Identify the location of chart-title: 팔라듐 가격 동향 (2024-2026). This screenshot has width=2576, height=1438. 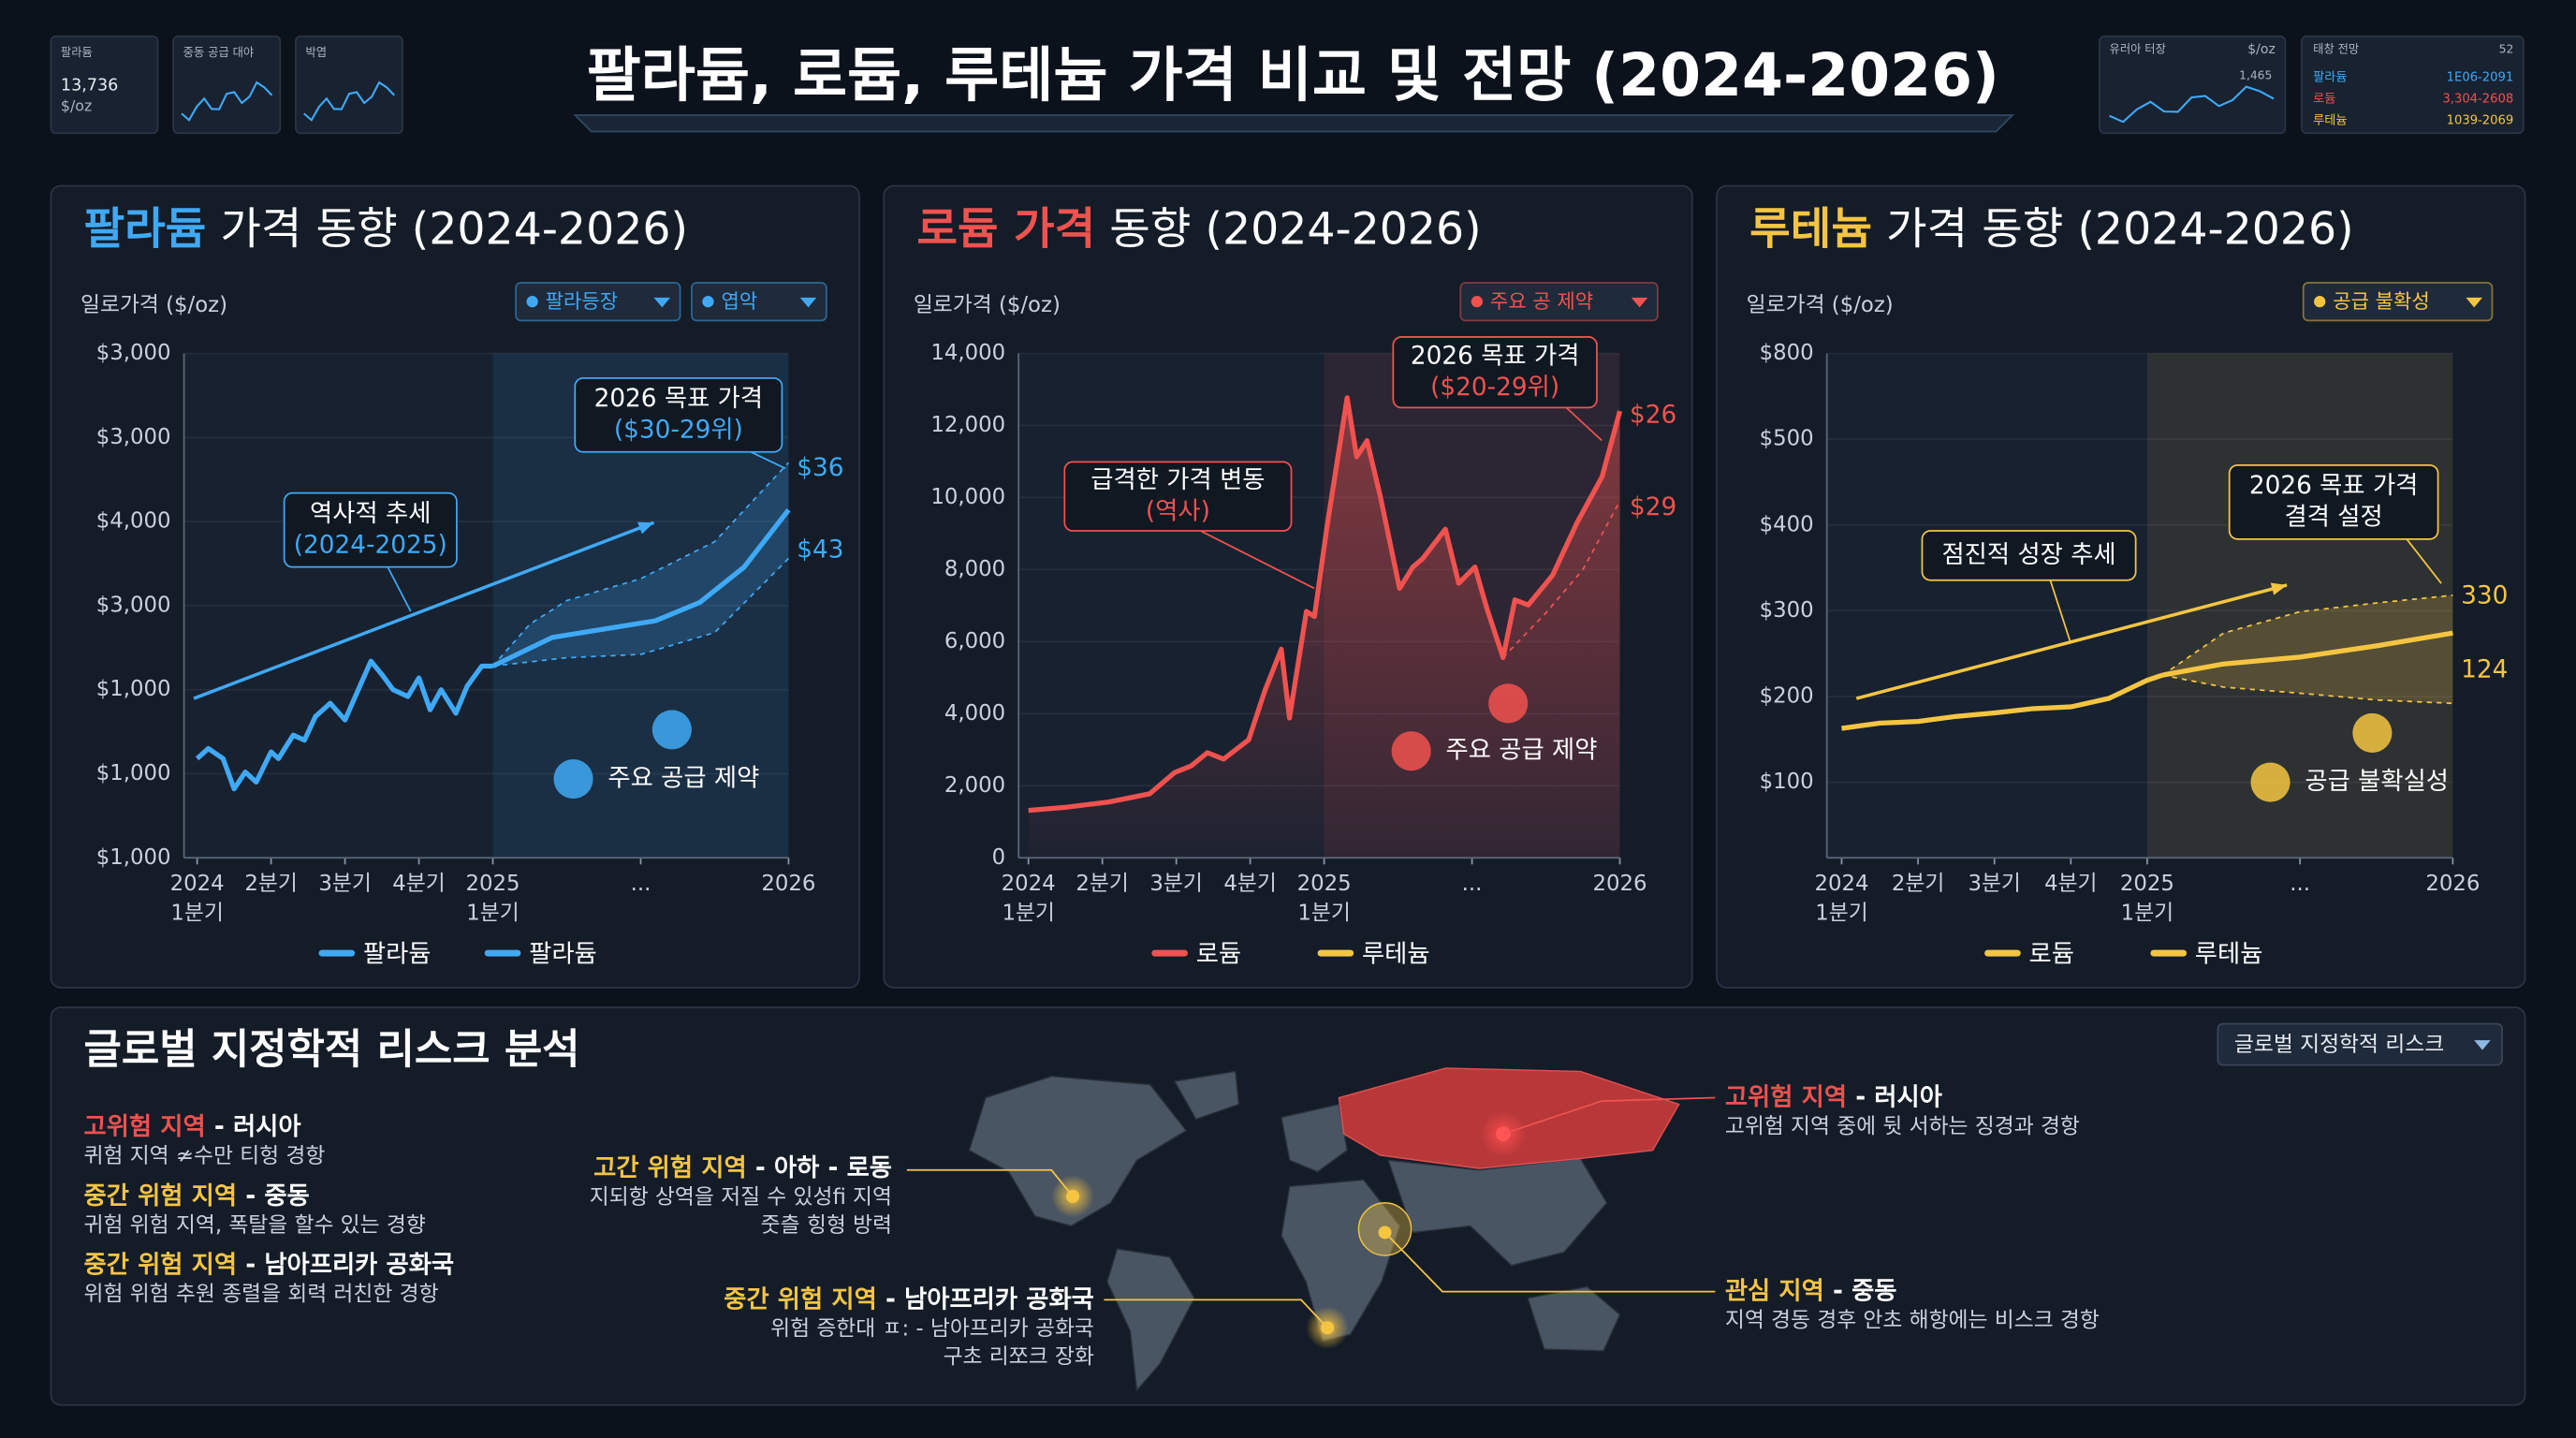
(386, 230).